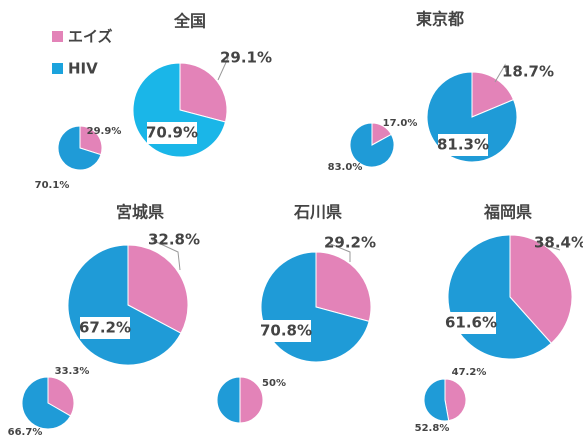 The image size is (583, 447). I want to click on pie-title: 宮城県, so click(140, 212).